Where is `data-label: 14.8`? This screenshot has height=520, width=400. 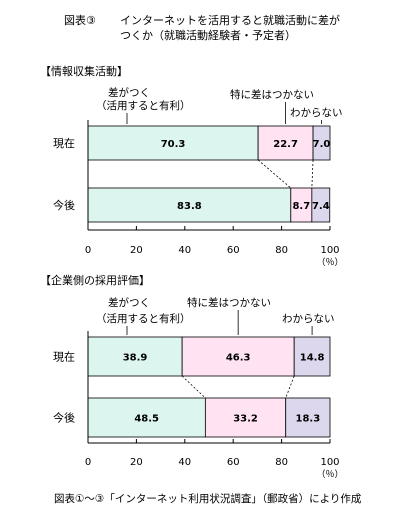
data-label: 14.8 is located at coordinates (312, 358).